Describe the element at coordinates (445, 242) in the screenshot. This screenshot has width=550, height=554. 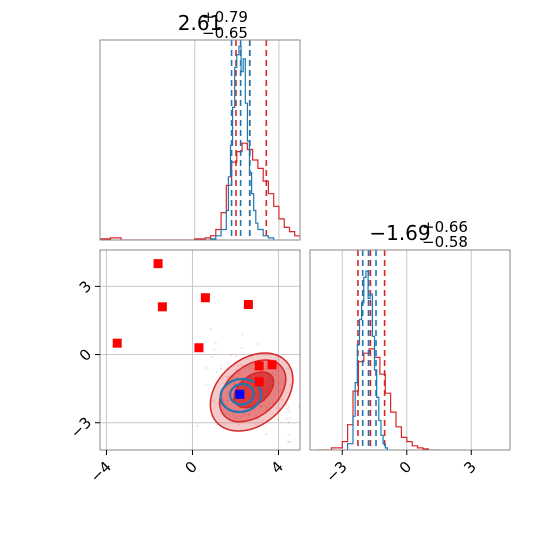
I see `title-2-sub: −0.58` at that location.